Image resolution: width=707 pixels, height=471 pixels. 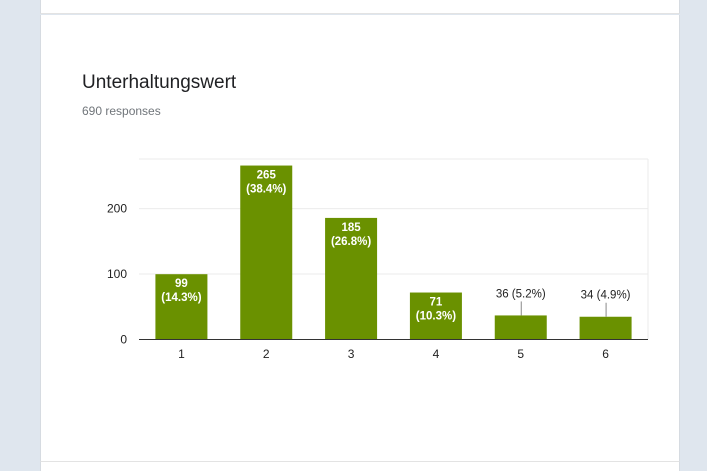 What do you see at coordinates (117, 274) in the screenshot?
I see `y-tick-label: 100` at bounding box center [117, 274].